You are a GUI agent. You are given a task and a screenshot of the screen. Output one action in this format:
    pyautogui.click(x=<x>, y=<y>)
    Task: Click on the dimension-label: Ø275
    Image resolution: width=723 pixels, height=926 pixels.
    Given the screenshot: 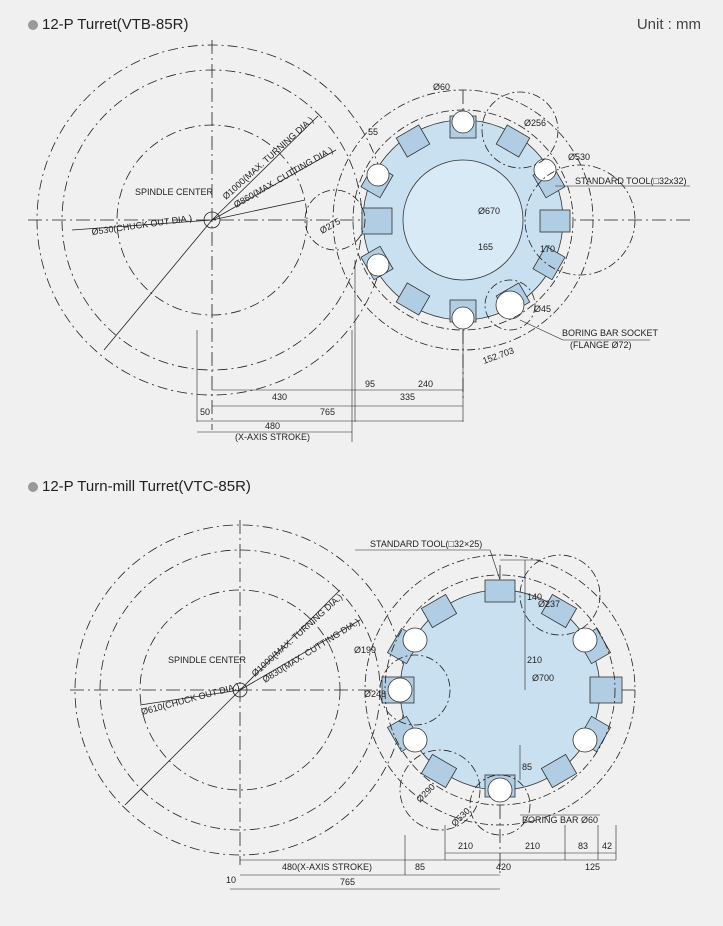 What is the action you would take?
    pyautogui.click(x=330, y=226)
    